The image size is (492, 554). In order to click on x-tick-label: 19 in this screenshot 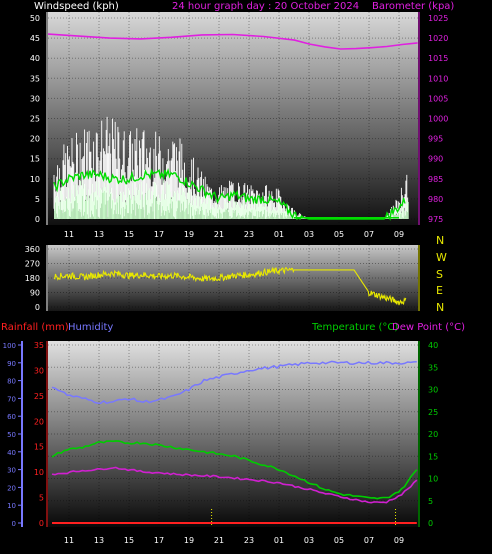, I will do `click(189, 540)`.